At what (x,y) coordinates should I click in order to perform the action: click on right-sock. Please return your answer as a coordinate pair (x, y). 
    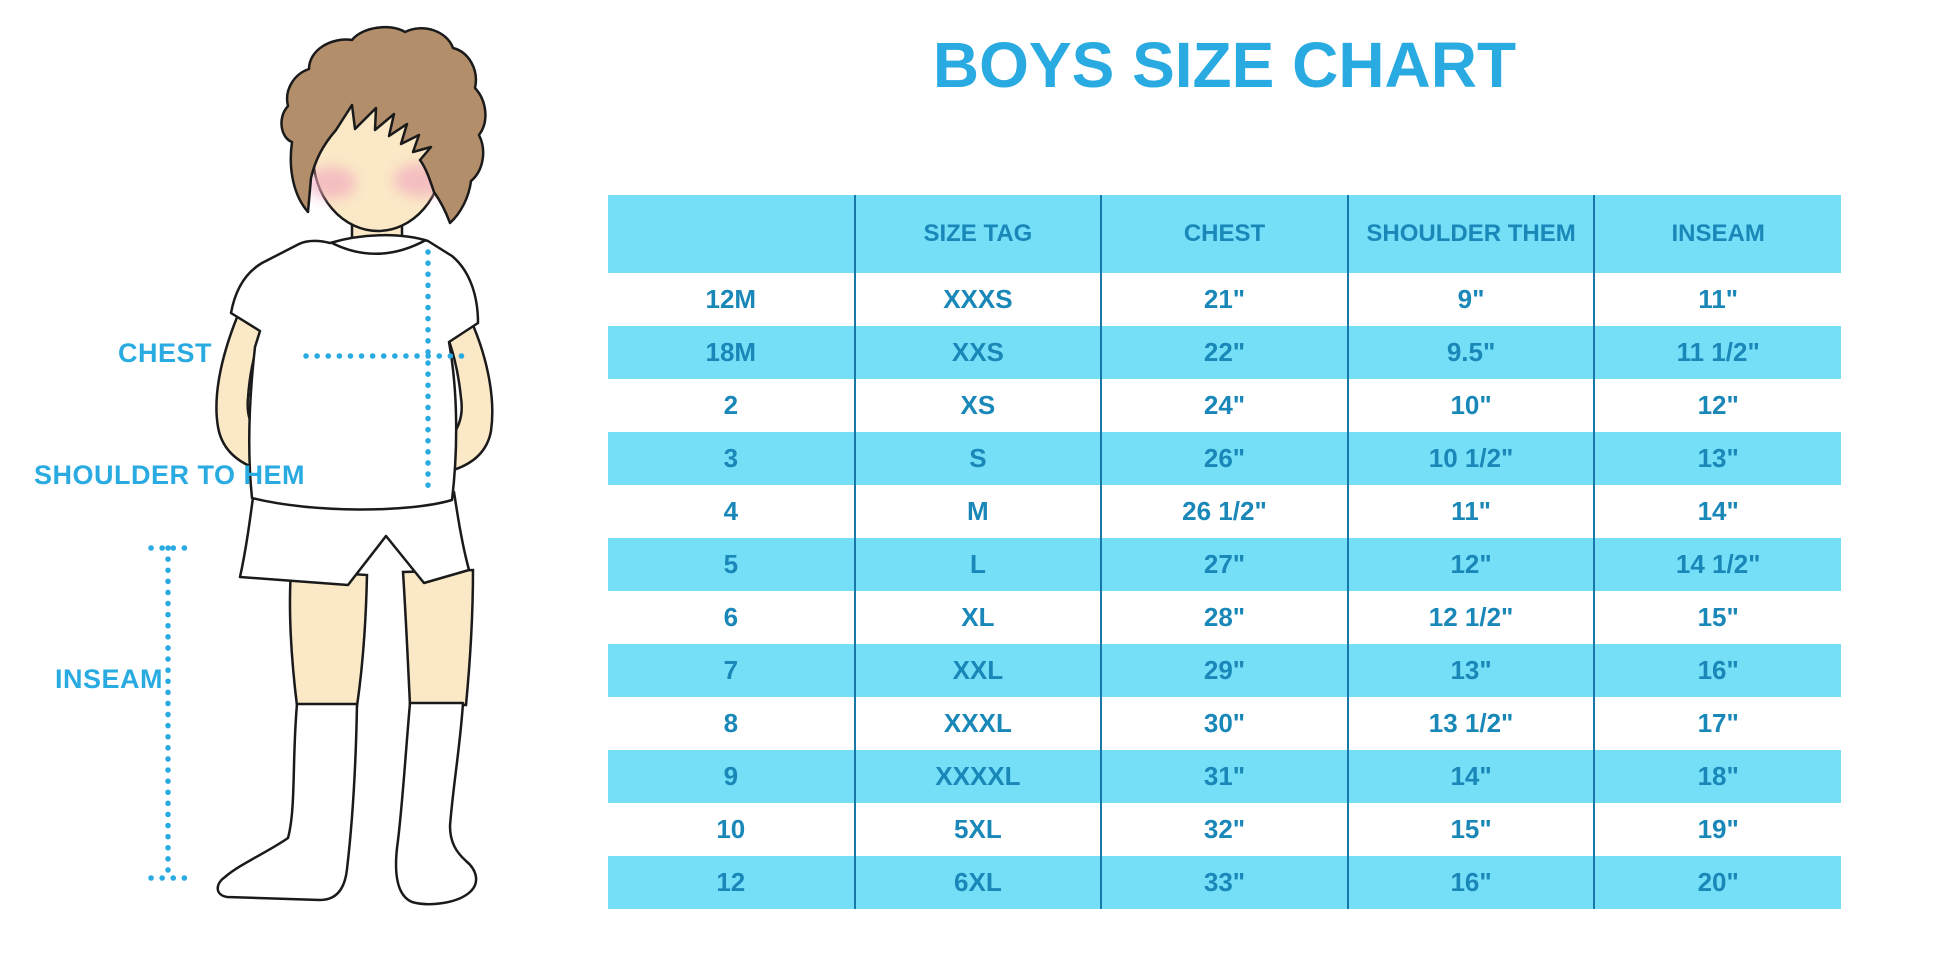
    Looking at the image, I should click on (436, 803).